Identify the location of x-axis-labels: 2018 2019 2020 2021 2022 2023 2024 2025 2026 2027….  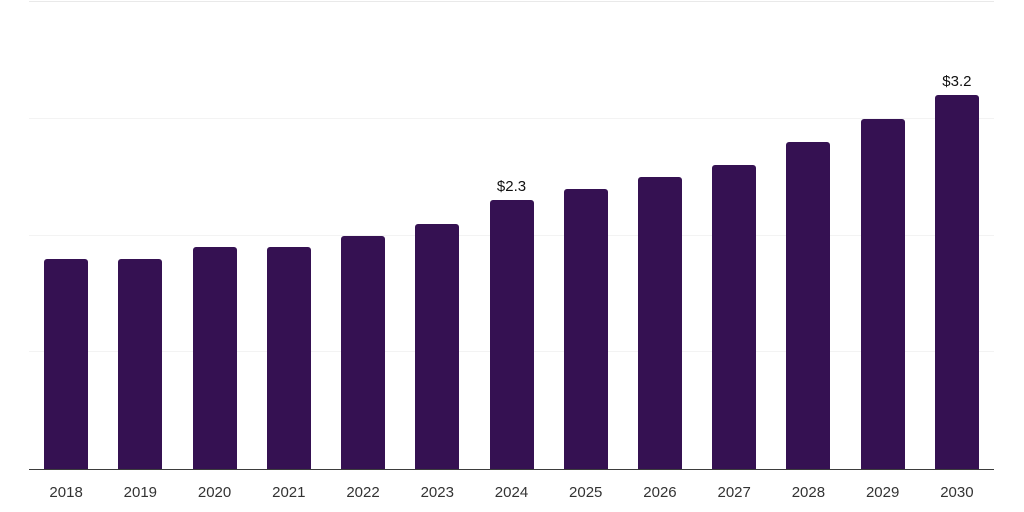
(511, 494).